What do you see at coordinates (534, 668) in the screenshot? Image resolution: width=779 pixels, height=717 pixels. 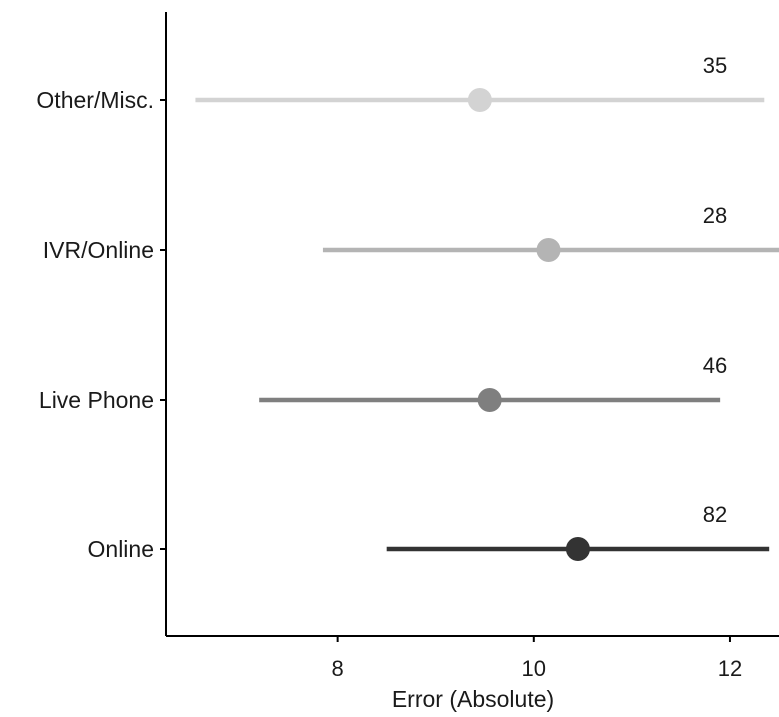 I see `x-tick-label: 10` at bounding box center [534, 668].